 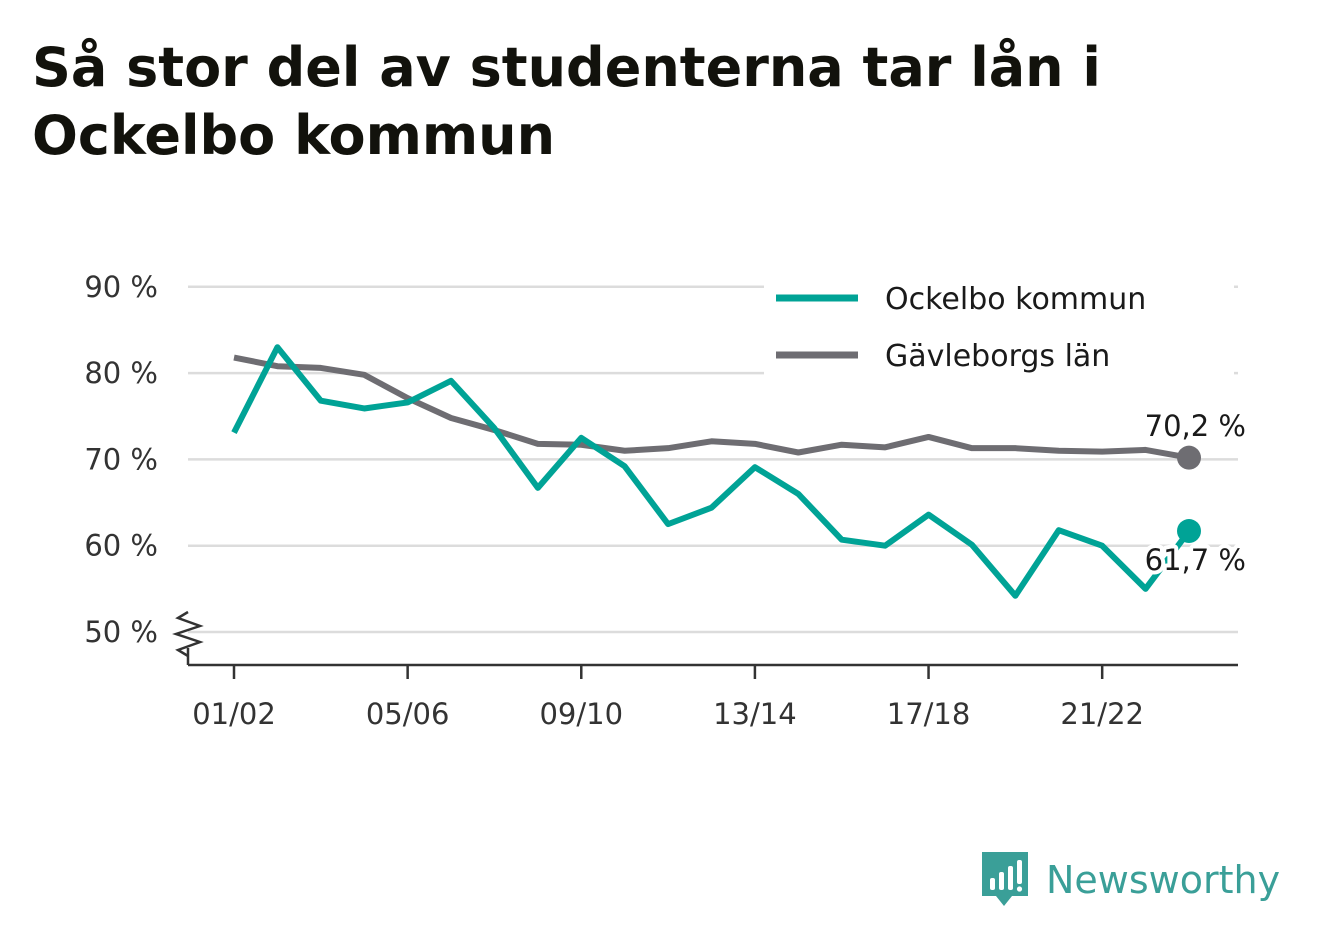 I want to click on x-tick-label: 05/06, so click(x=408, y=714).